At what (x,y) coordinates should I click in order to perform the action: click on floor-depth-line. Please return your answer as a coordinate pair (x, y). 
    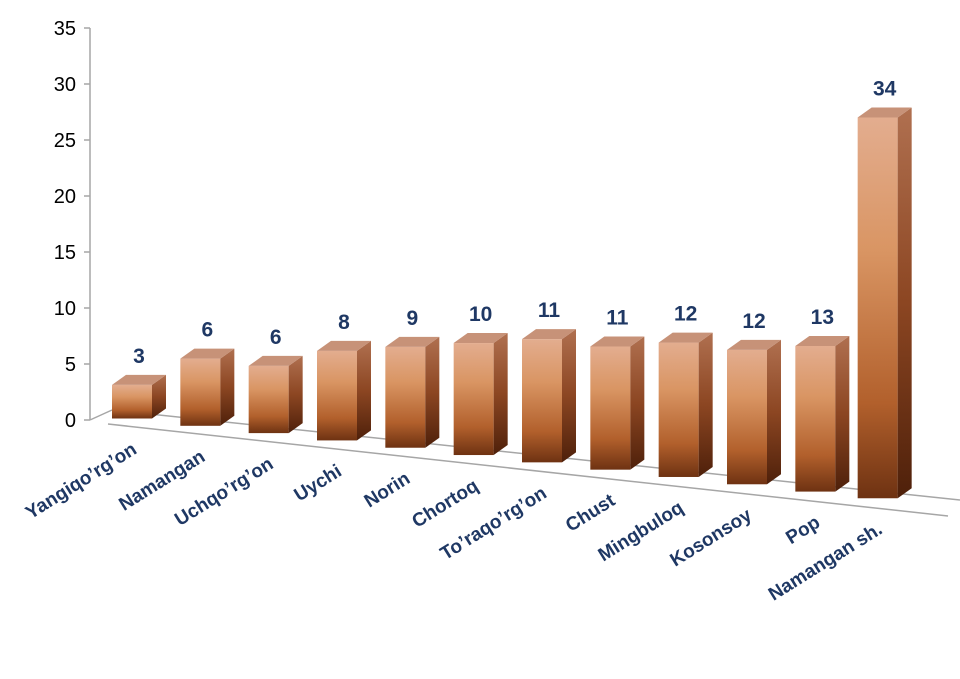
    Looking at the image, I should click on (101, 415).